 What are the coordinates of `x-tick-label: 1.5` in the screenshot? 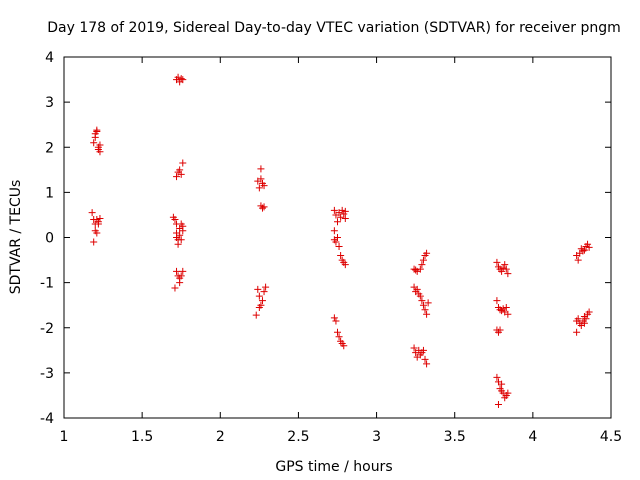 It's located at (142, 437).